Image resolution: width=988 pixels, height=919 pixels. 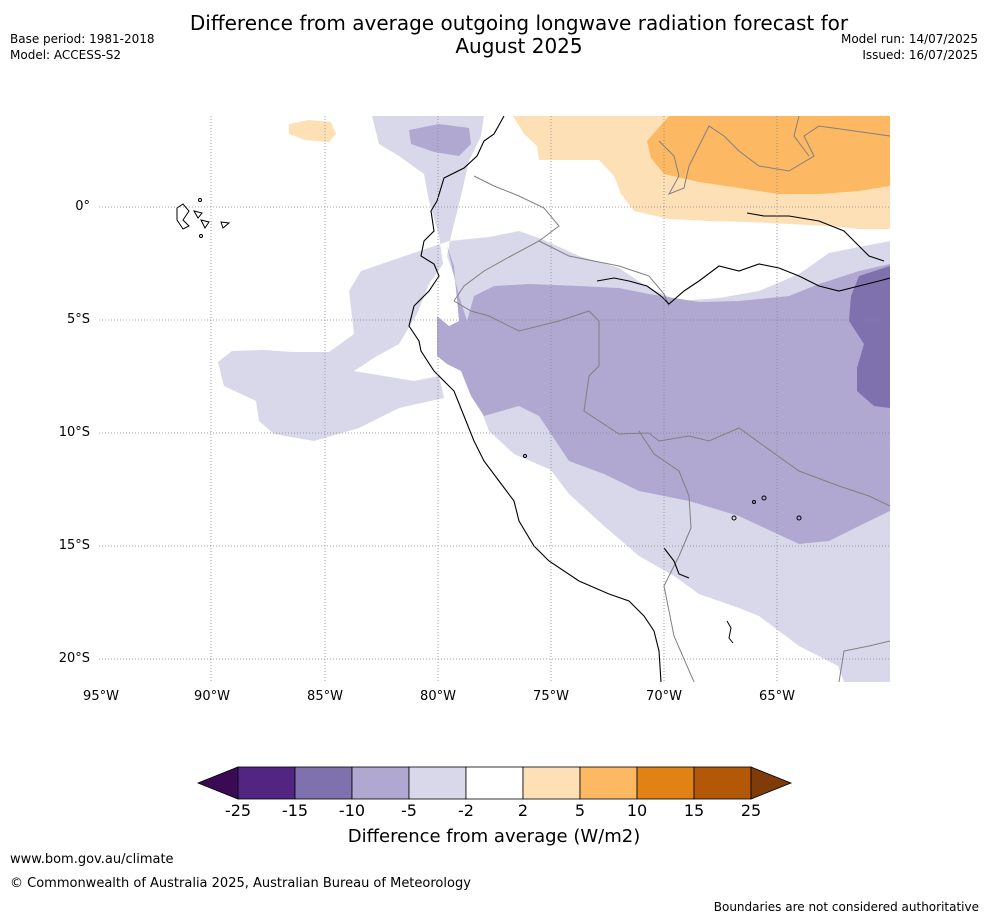 What do you see at coordinates (438, 696) in the screenshot?
I see `x-tick-label: 80°W` at bounding box center [438, 696].